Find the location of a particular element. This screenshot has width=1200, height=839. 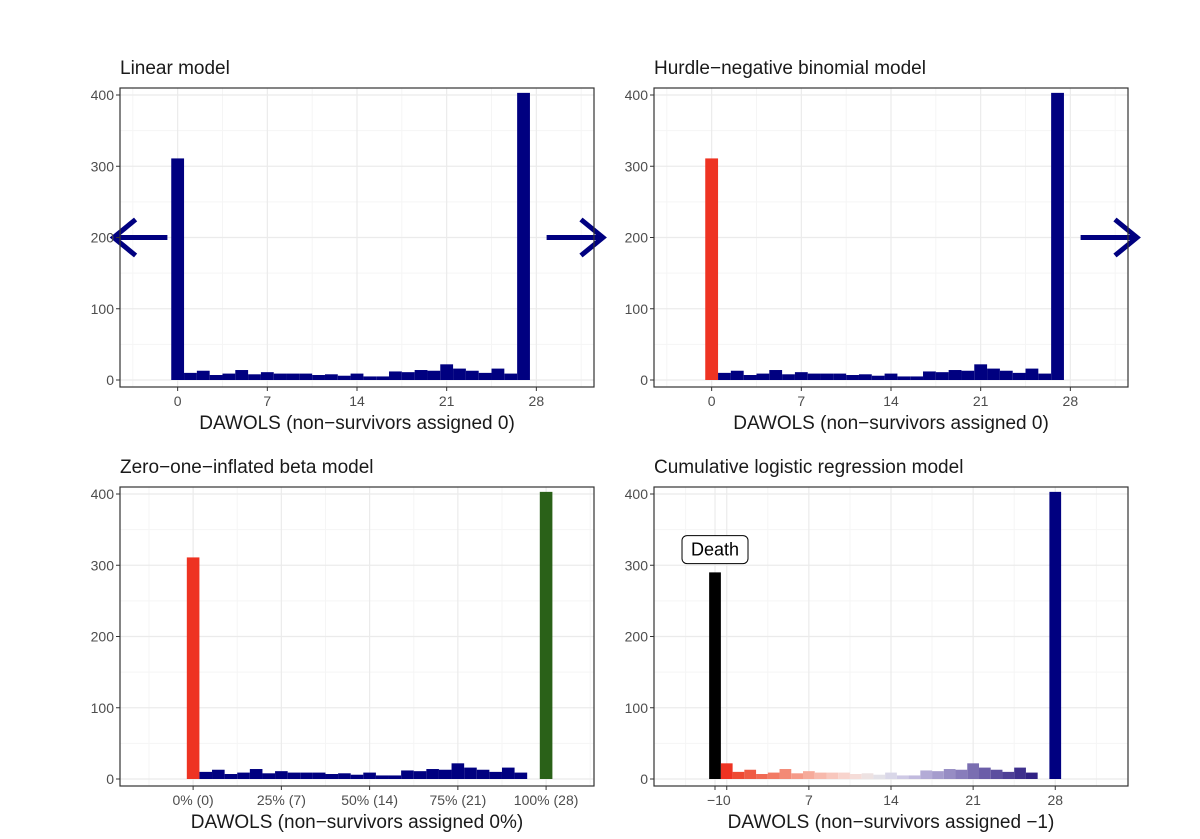

x-tick-label: 100% (28) is located at coordinates (546, 800).